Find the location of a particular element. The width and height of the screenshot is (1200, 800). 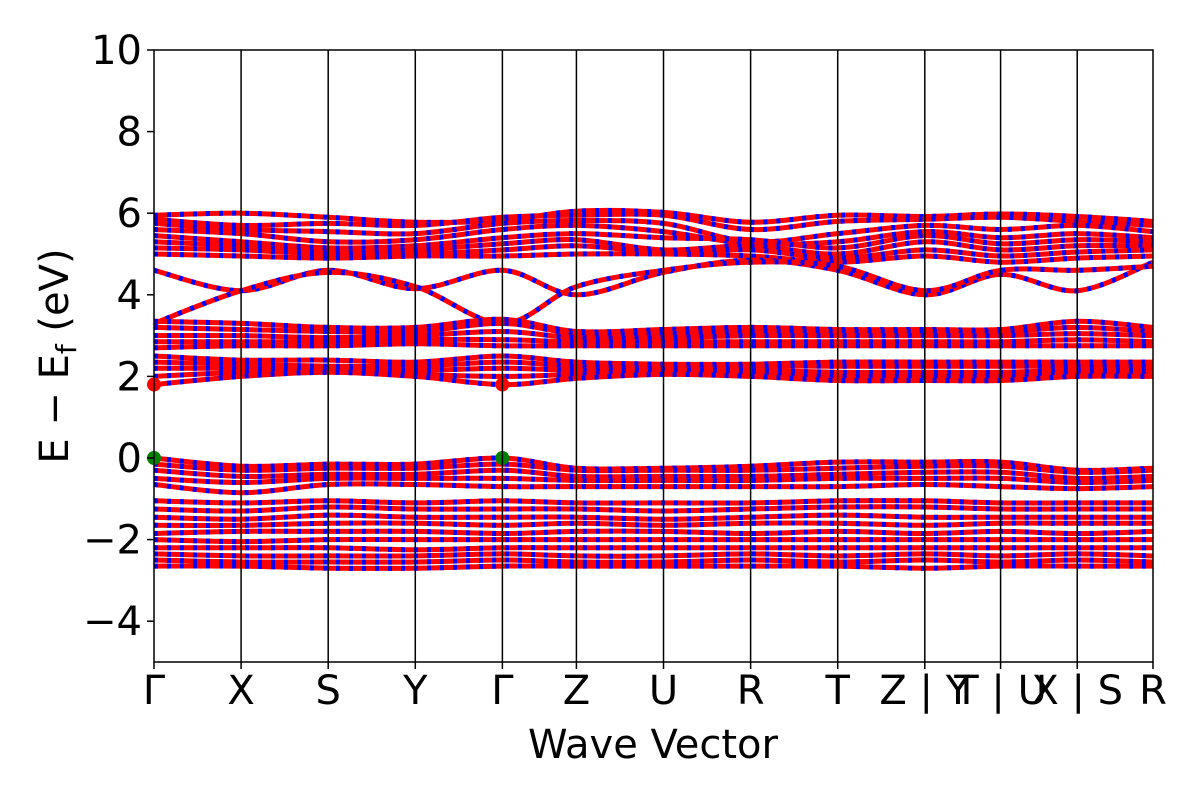

x-tick-label: T | U is located at coordinates (1000, 691).